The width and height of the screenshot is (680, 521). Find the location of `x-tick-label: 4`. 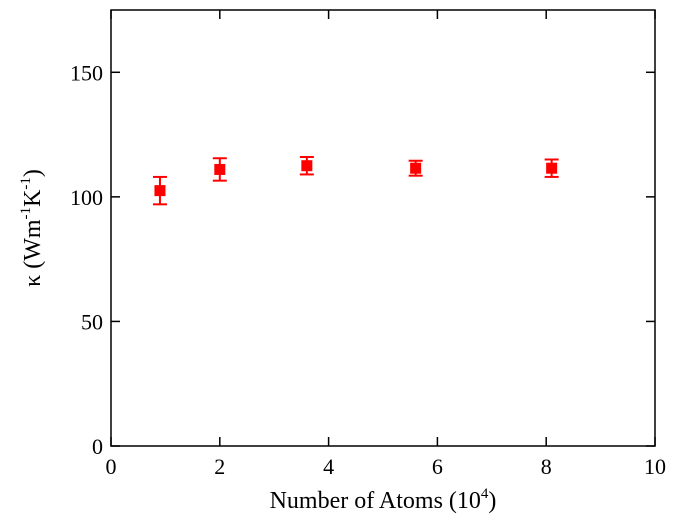

x-tick-label: 4 is located at coordinates (328, 466).